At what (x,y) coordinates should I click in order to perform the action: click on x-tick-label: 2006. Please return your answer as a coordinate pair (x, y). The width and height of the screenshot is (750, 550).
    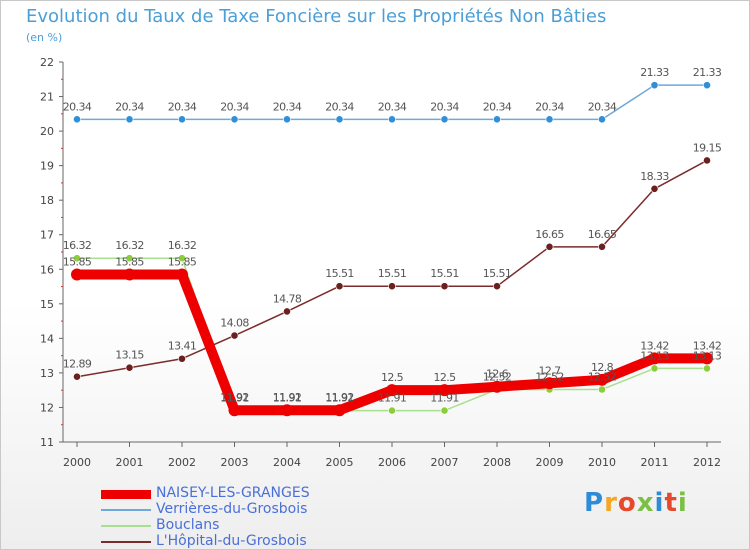
    Looking at the image, I should click on (392, 462).